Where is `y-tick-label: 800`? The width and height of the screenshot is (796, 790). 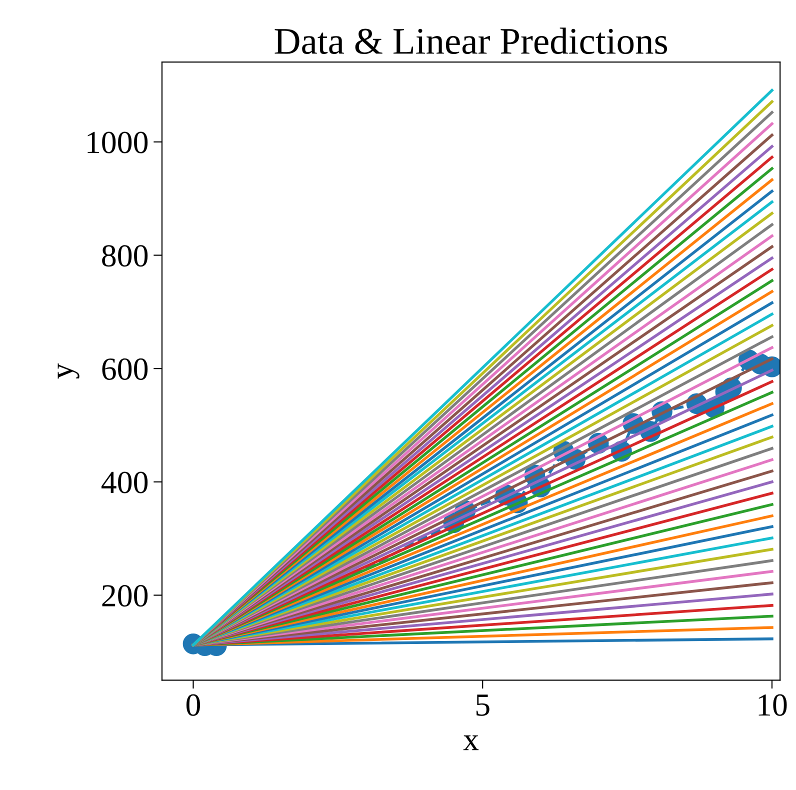 y-tick-label: 800 is located at coordinates (125, 256).